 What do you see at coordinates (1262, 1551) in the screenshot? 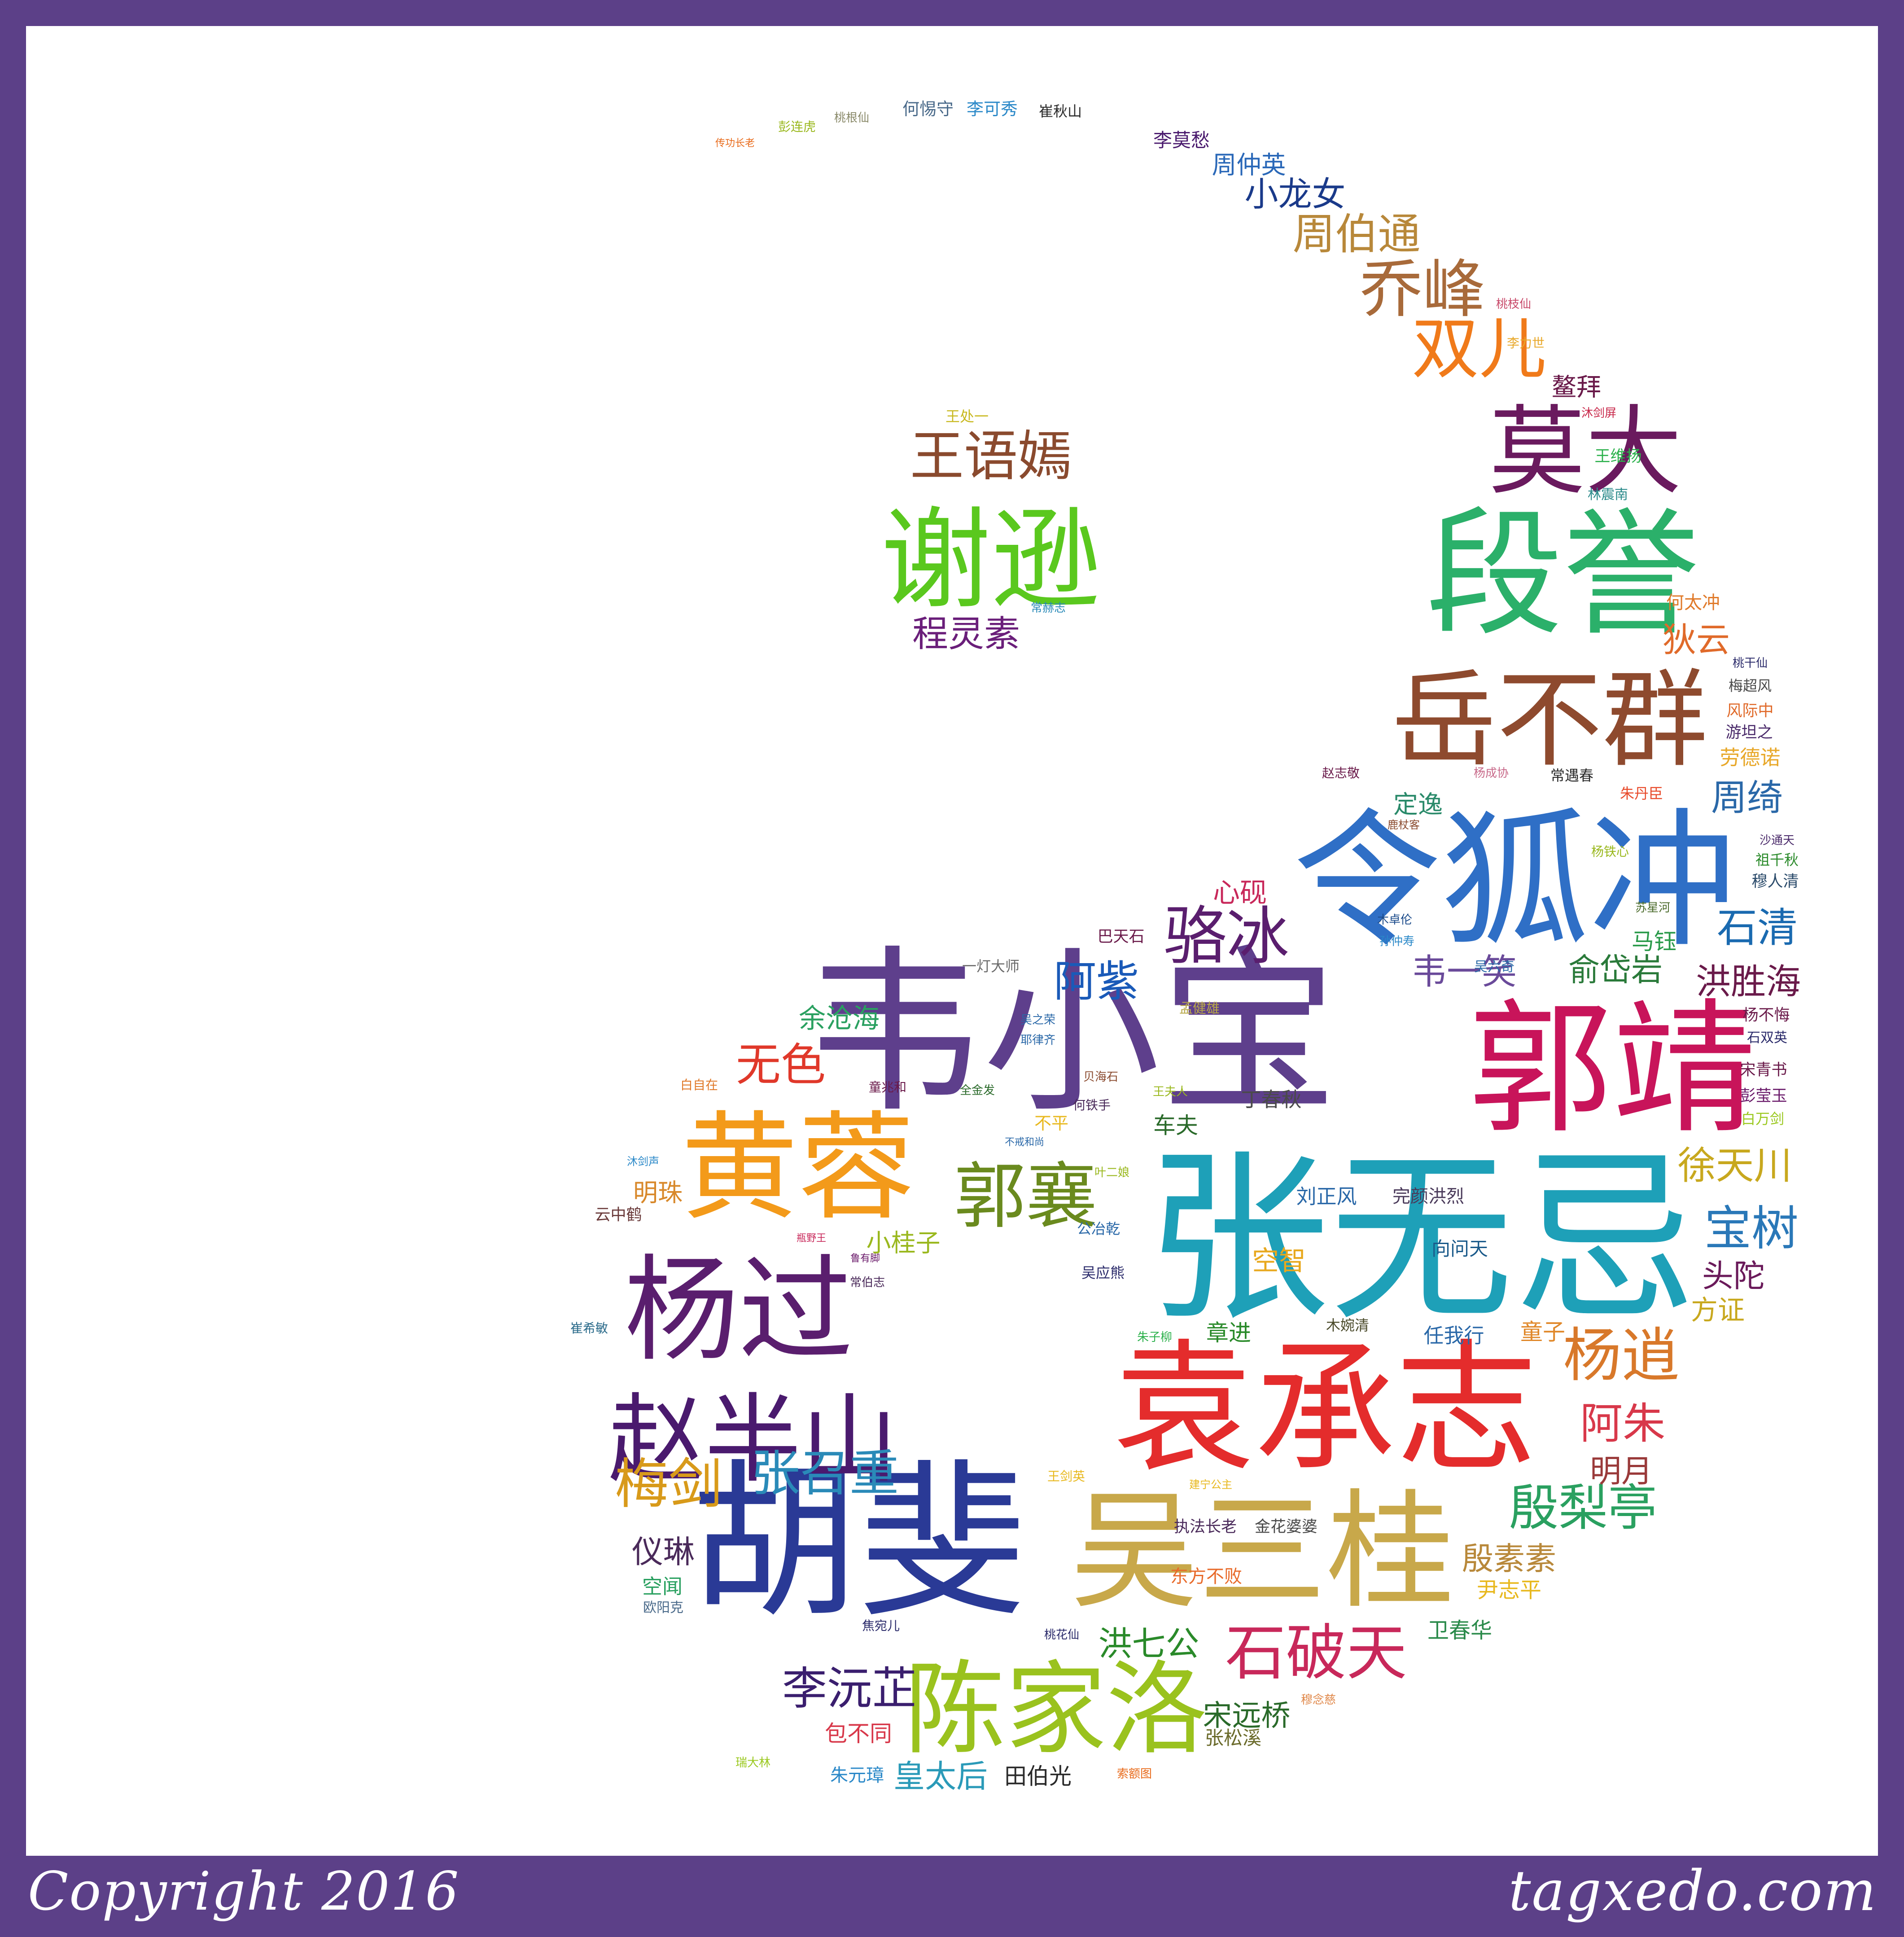
I see `word-wu-sangui: 吴三桂` at bounding box center [1262, 1551].